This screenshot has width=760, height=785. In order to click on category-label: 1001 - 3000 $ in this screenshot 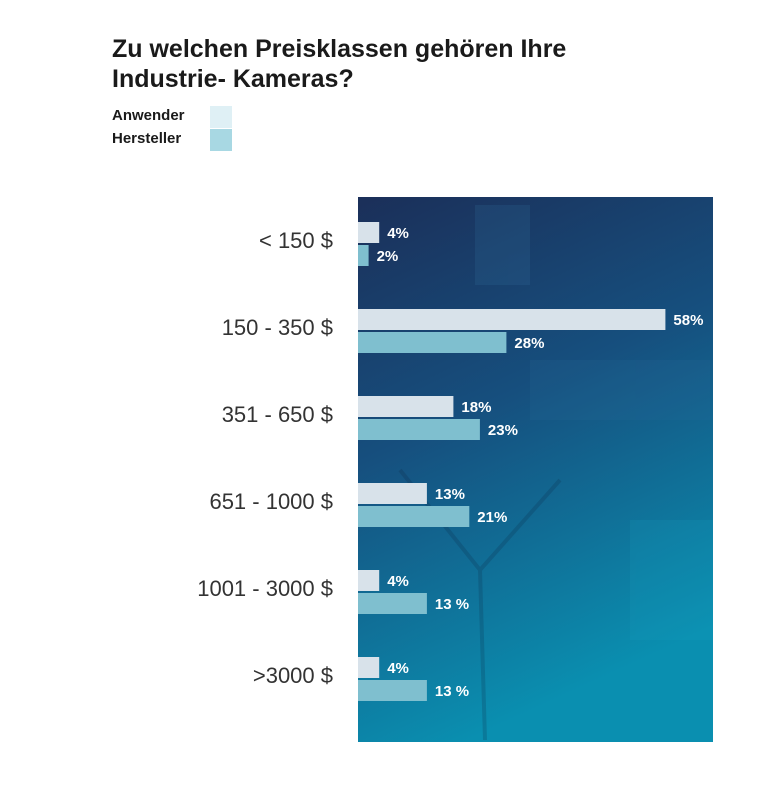, I will do `click(265, 588)`.